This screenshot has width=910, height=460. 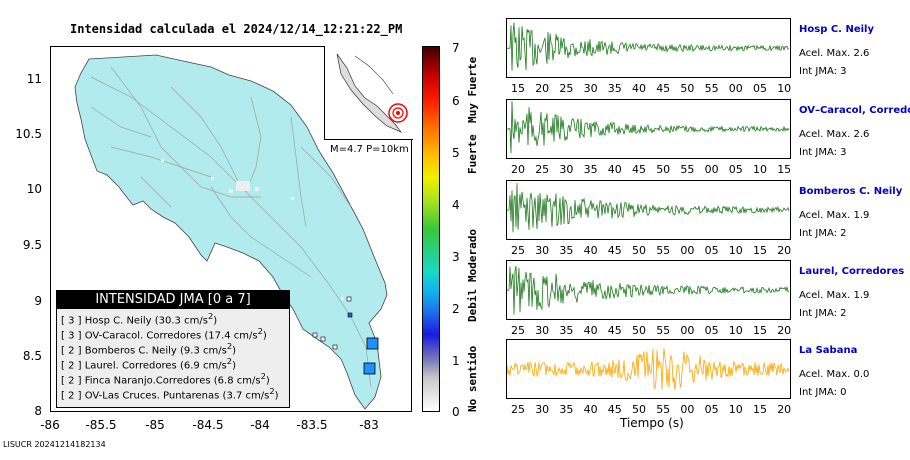 I want to click on map-xtick: -86, so click(x=50, y=425).